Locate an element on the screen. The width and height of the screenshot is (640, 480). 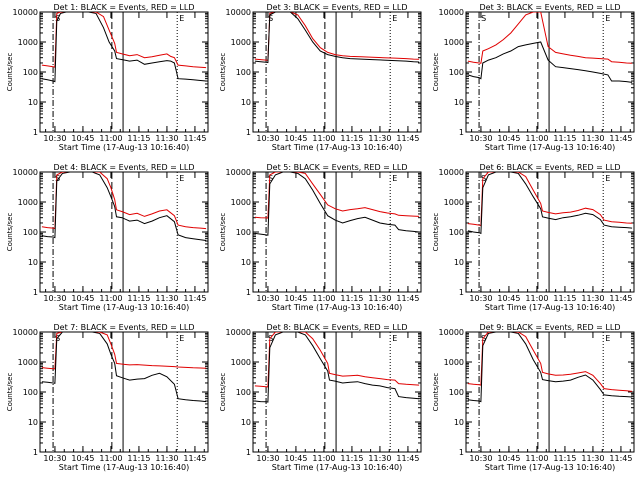
panel-title: Det 9: BLACK = Events, RED = LLD is located at coordinates (550, 327).